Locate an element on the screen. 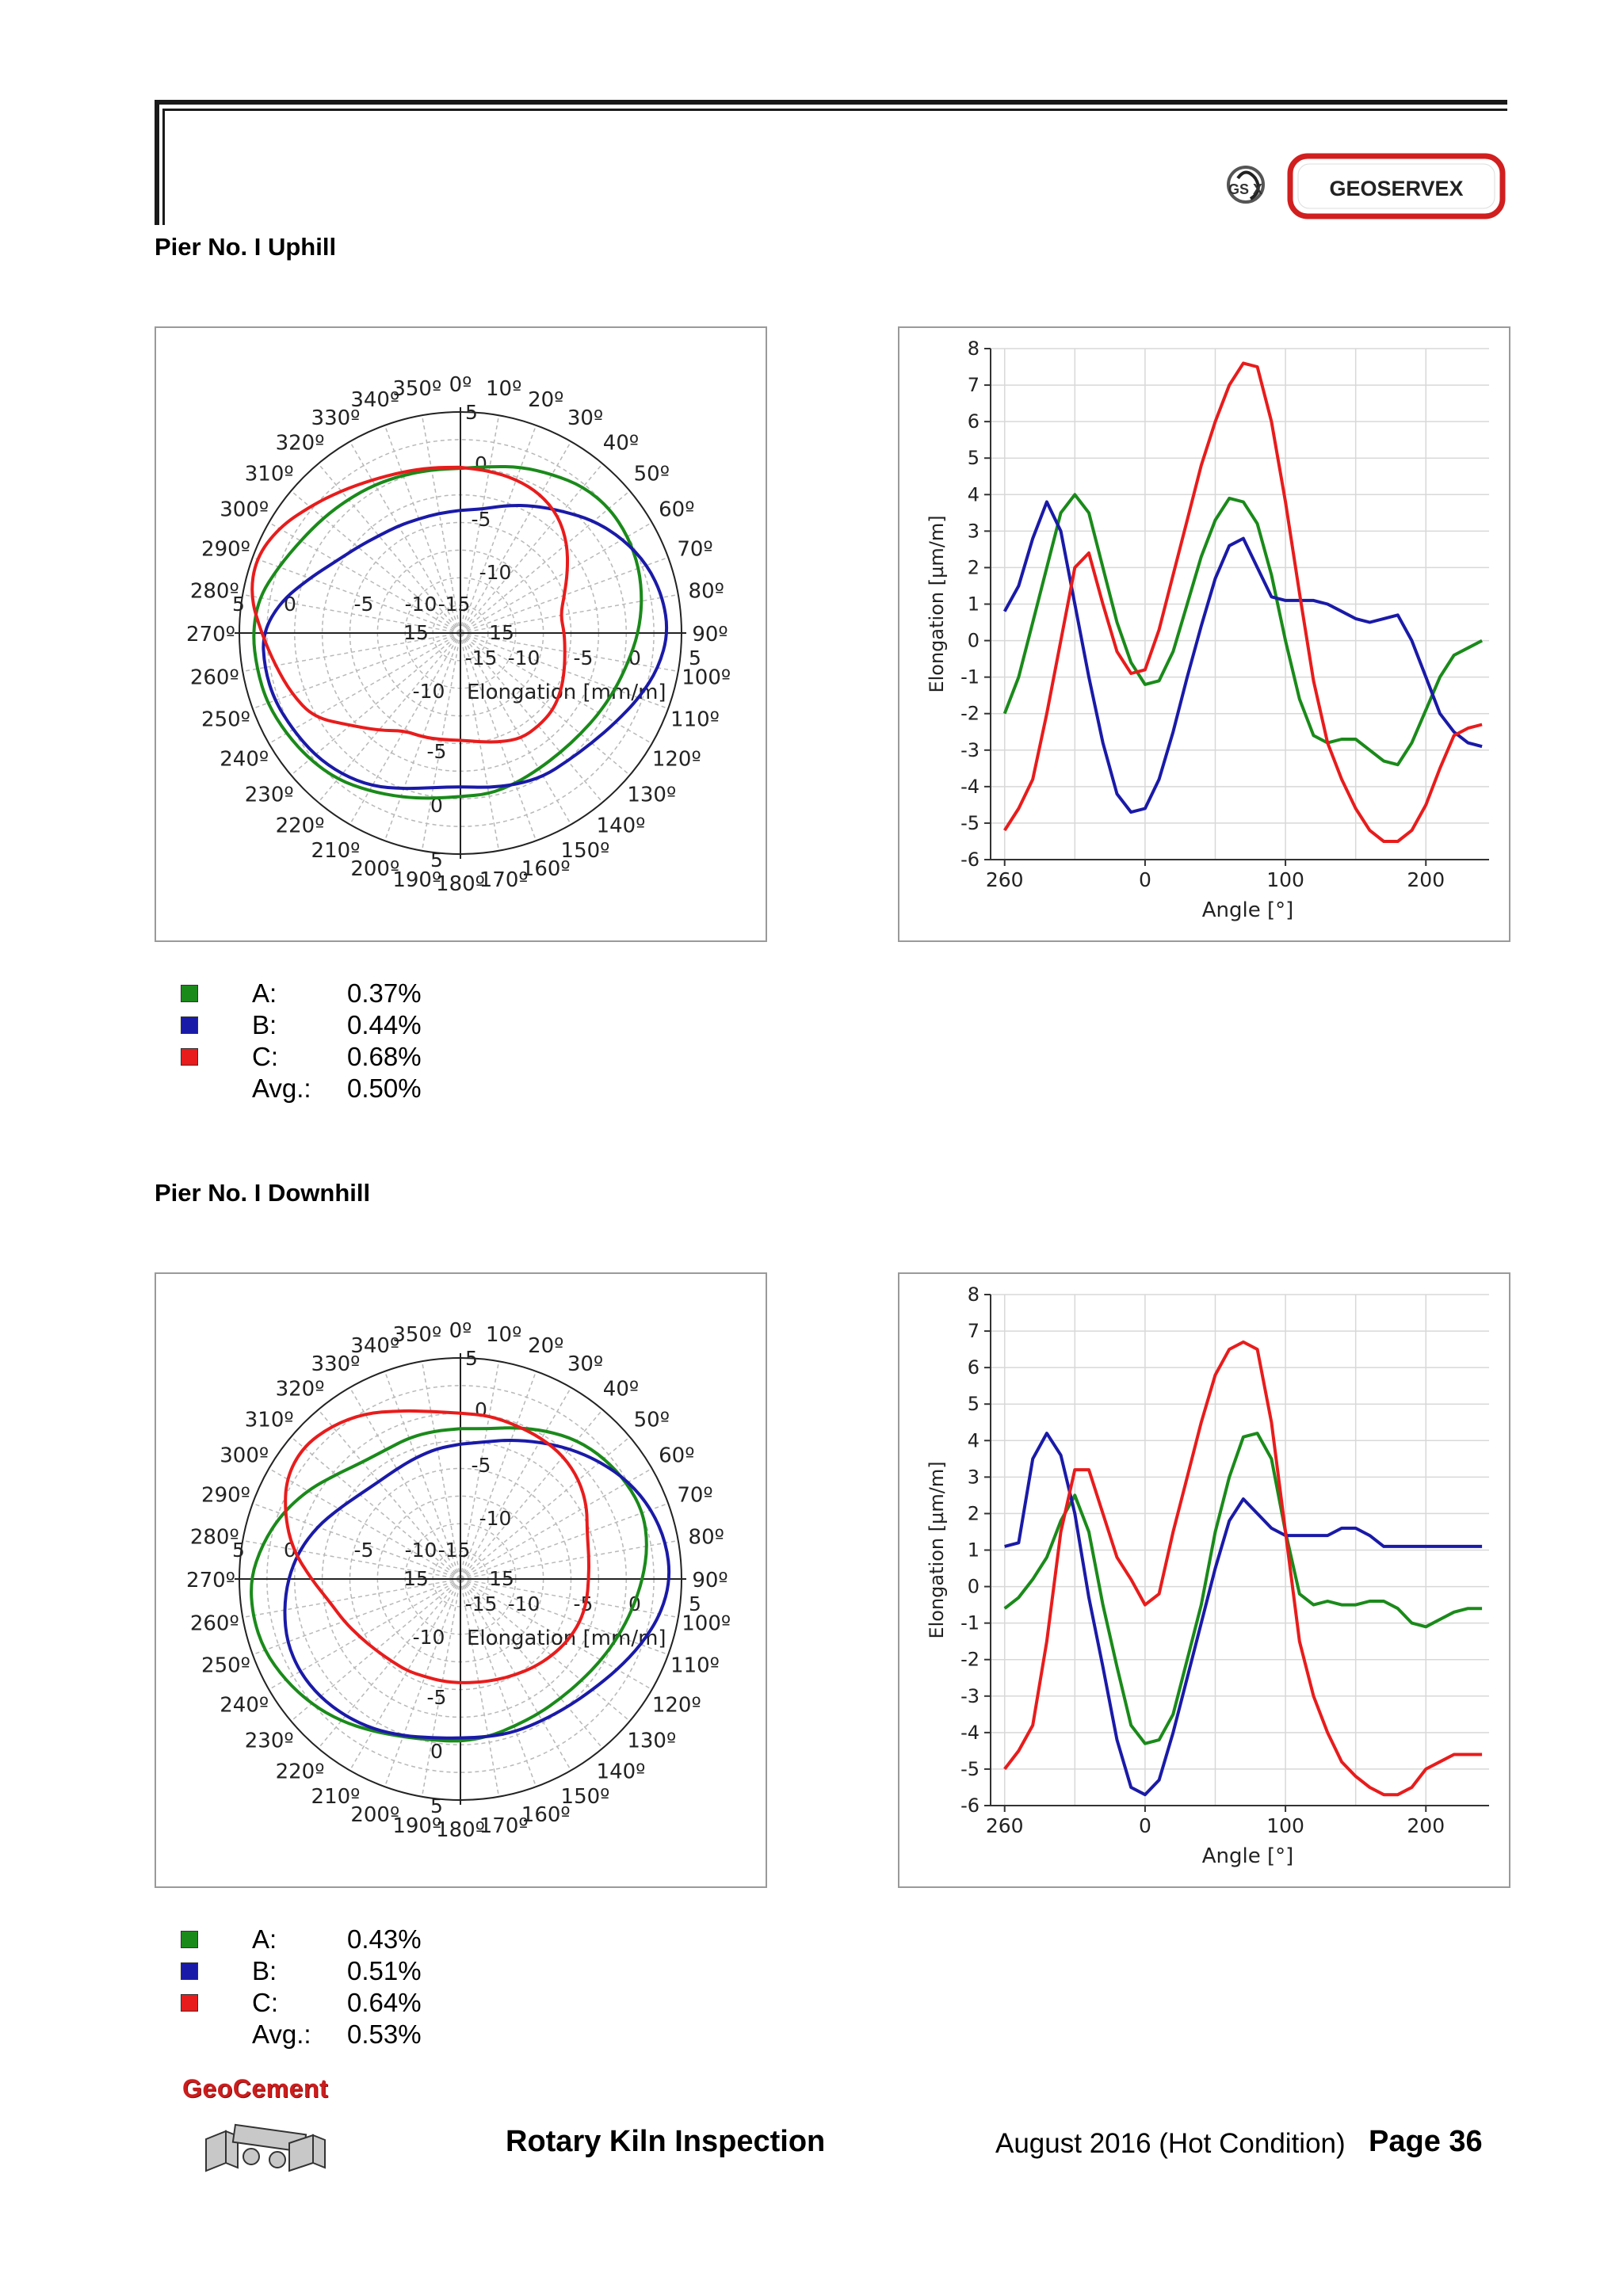  polar-angle-tick-label: 230º is located at coordinates (269, 795).